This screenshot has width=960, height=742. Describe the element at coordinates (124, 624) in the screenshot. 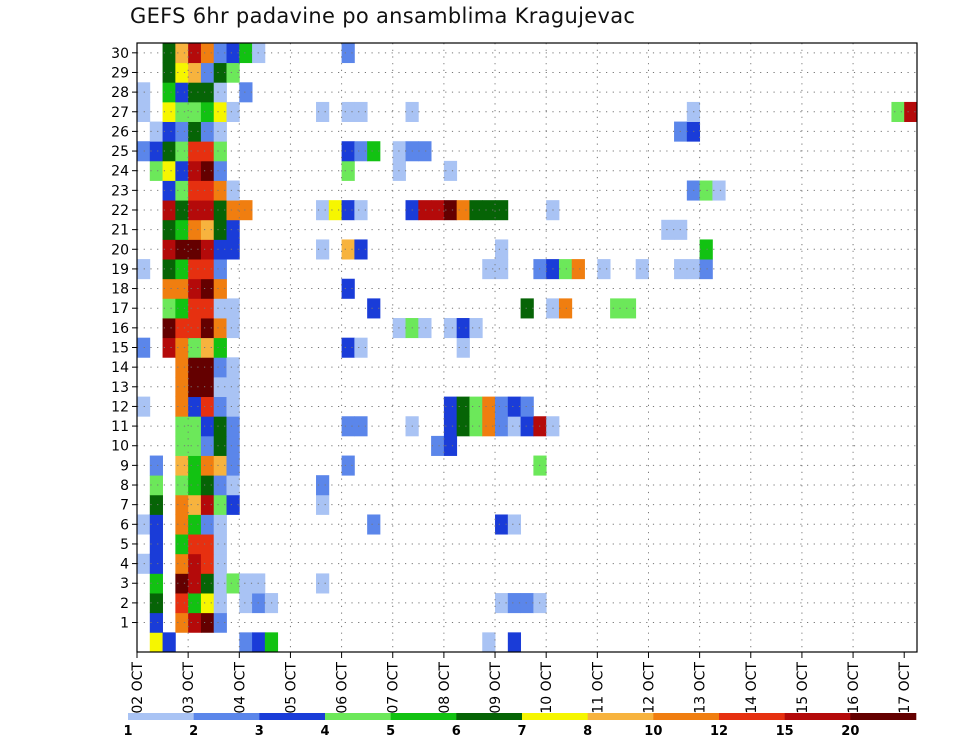

I see `y-tick-label: 1` at that location.